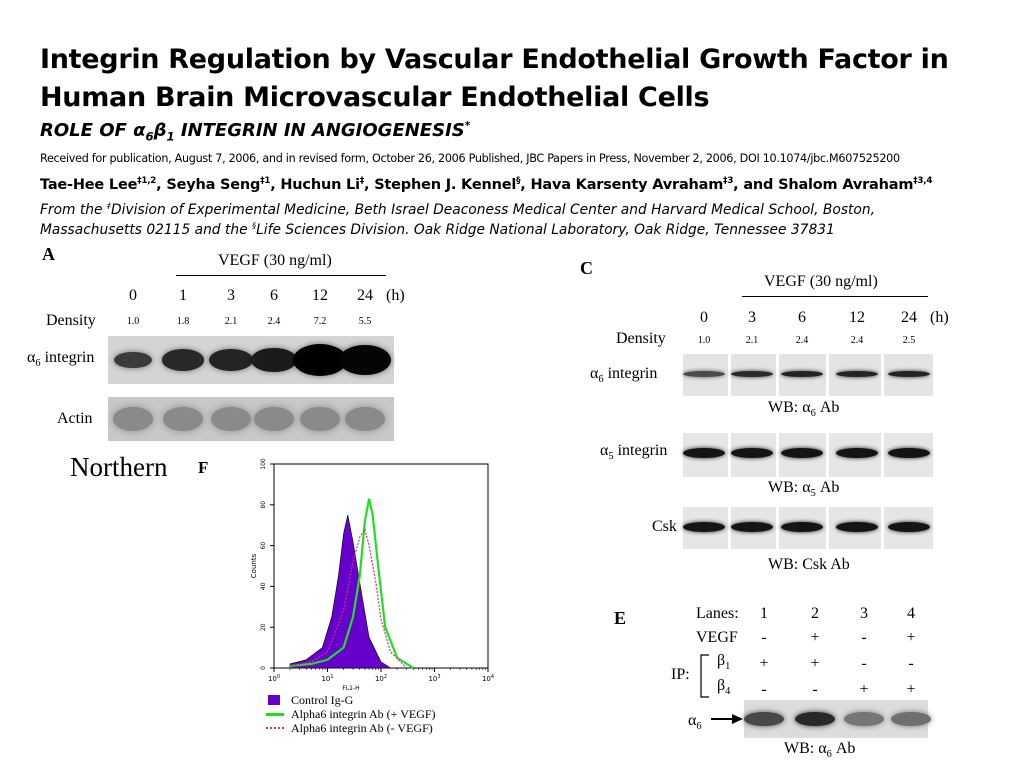 The width and height of the screenshot is (1024, 768). I want to click on panel-e-vegf-value: -, so click(764, 637).